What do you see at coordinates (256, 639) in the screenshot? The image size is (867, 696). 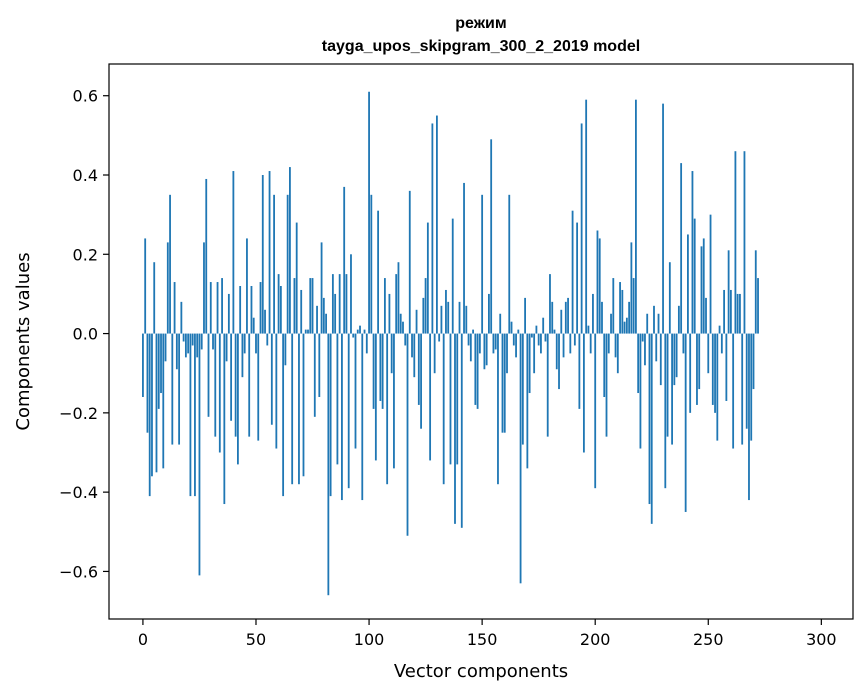 I see `x-tick-label: 50` at bounding box center [256, 639].